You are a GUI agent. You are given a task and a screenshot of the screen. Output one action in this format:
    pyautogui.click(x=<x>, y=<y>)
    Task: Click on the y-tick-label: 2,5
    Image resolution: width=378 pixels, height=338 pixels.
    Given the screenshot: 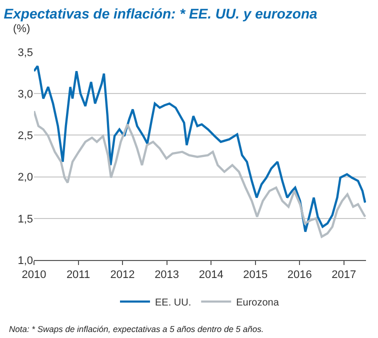 What is the action you would take?
    pyautogui.click(x=25, y=136)
    